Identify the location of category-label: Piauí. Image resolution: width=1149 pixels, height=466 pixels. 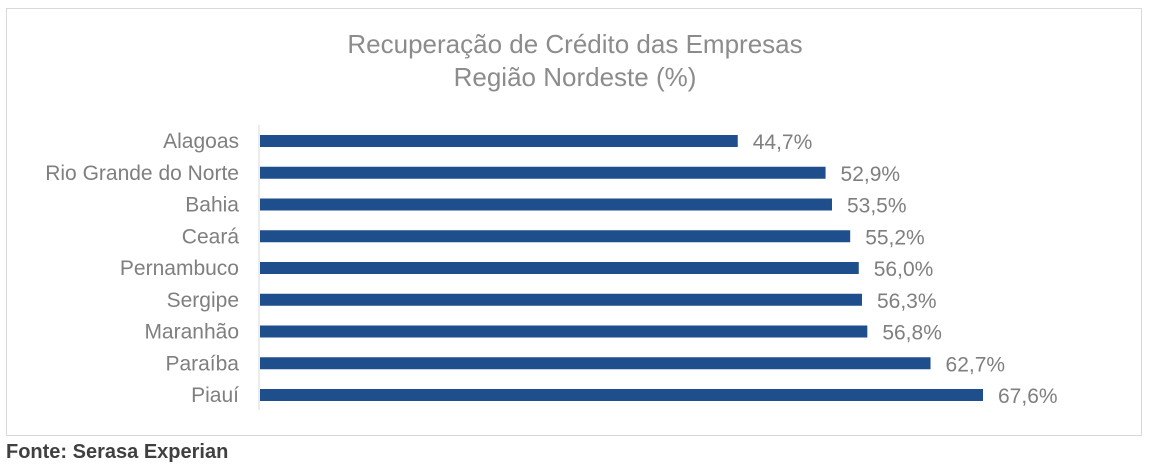
(215, 395).